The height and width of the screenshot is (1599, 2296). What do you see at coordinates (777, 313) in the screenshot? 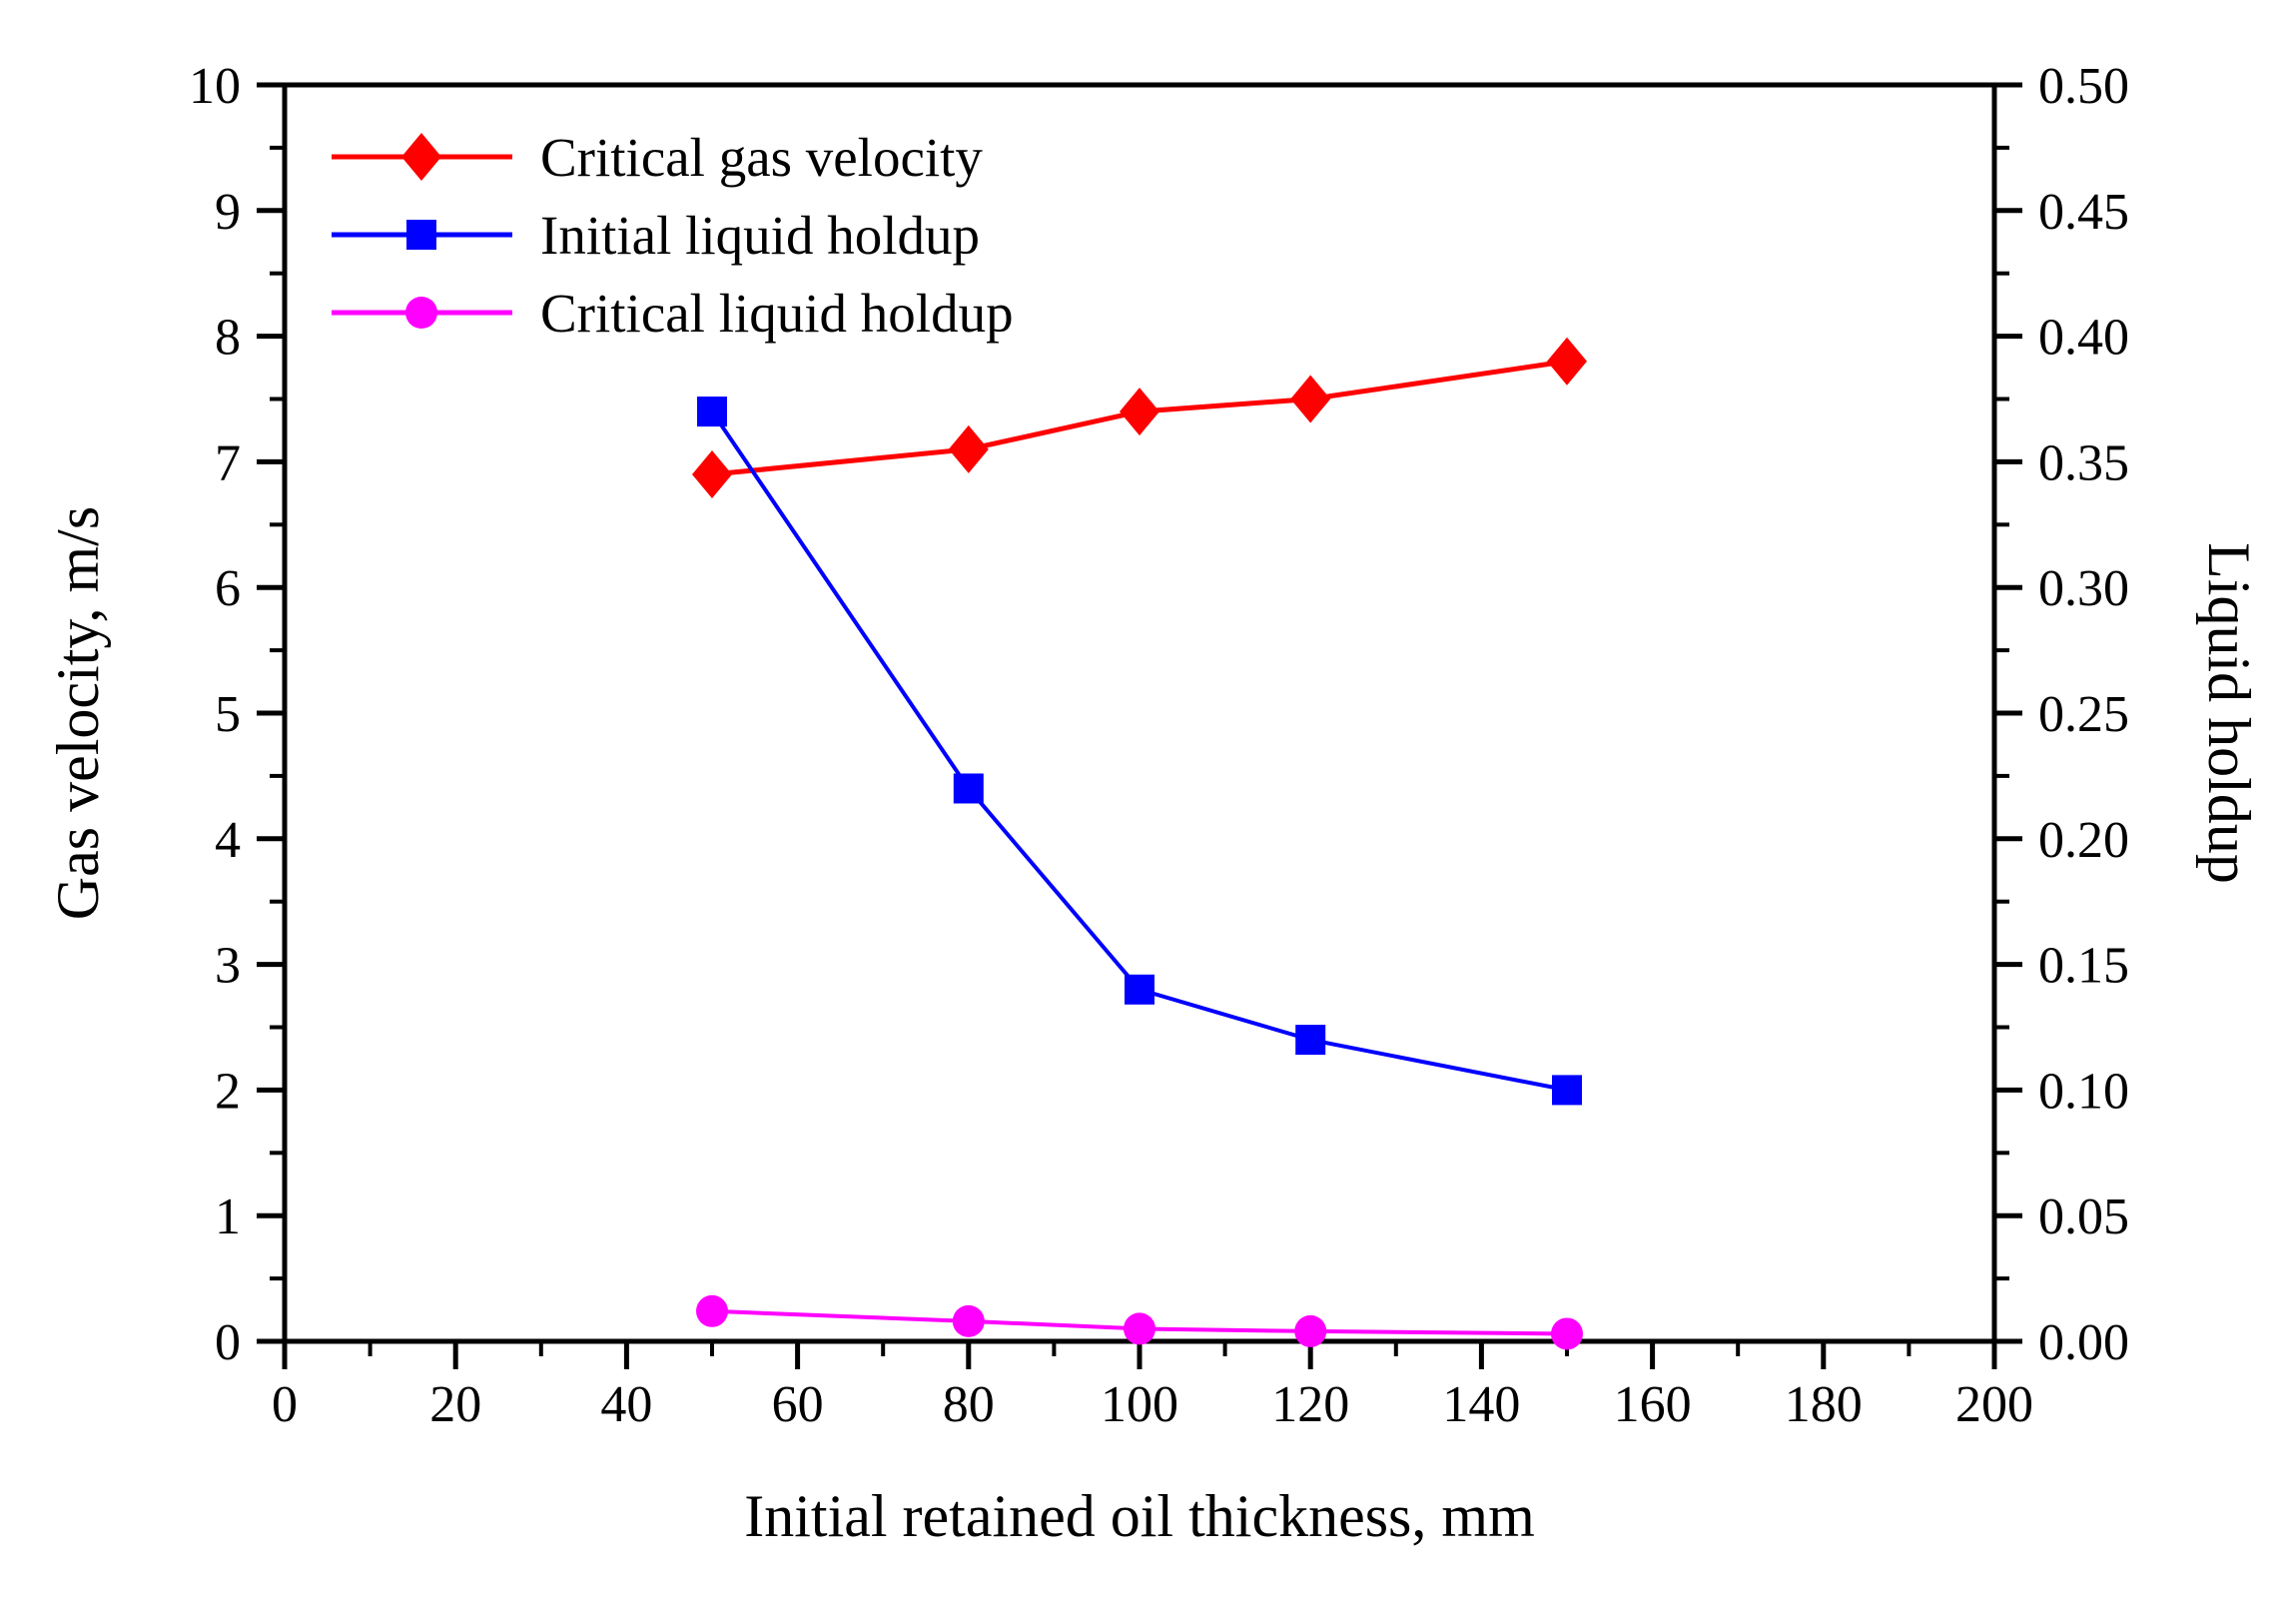
I see `legend-label-critical-liquid-holdup: Critical liquid holdup` at bounding box center [777, 313].